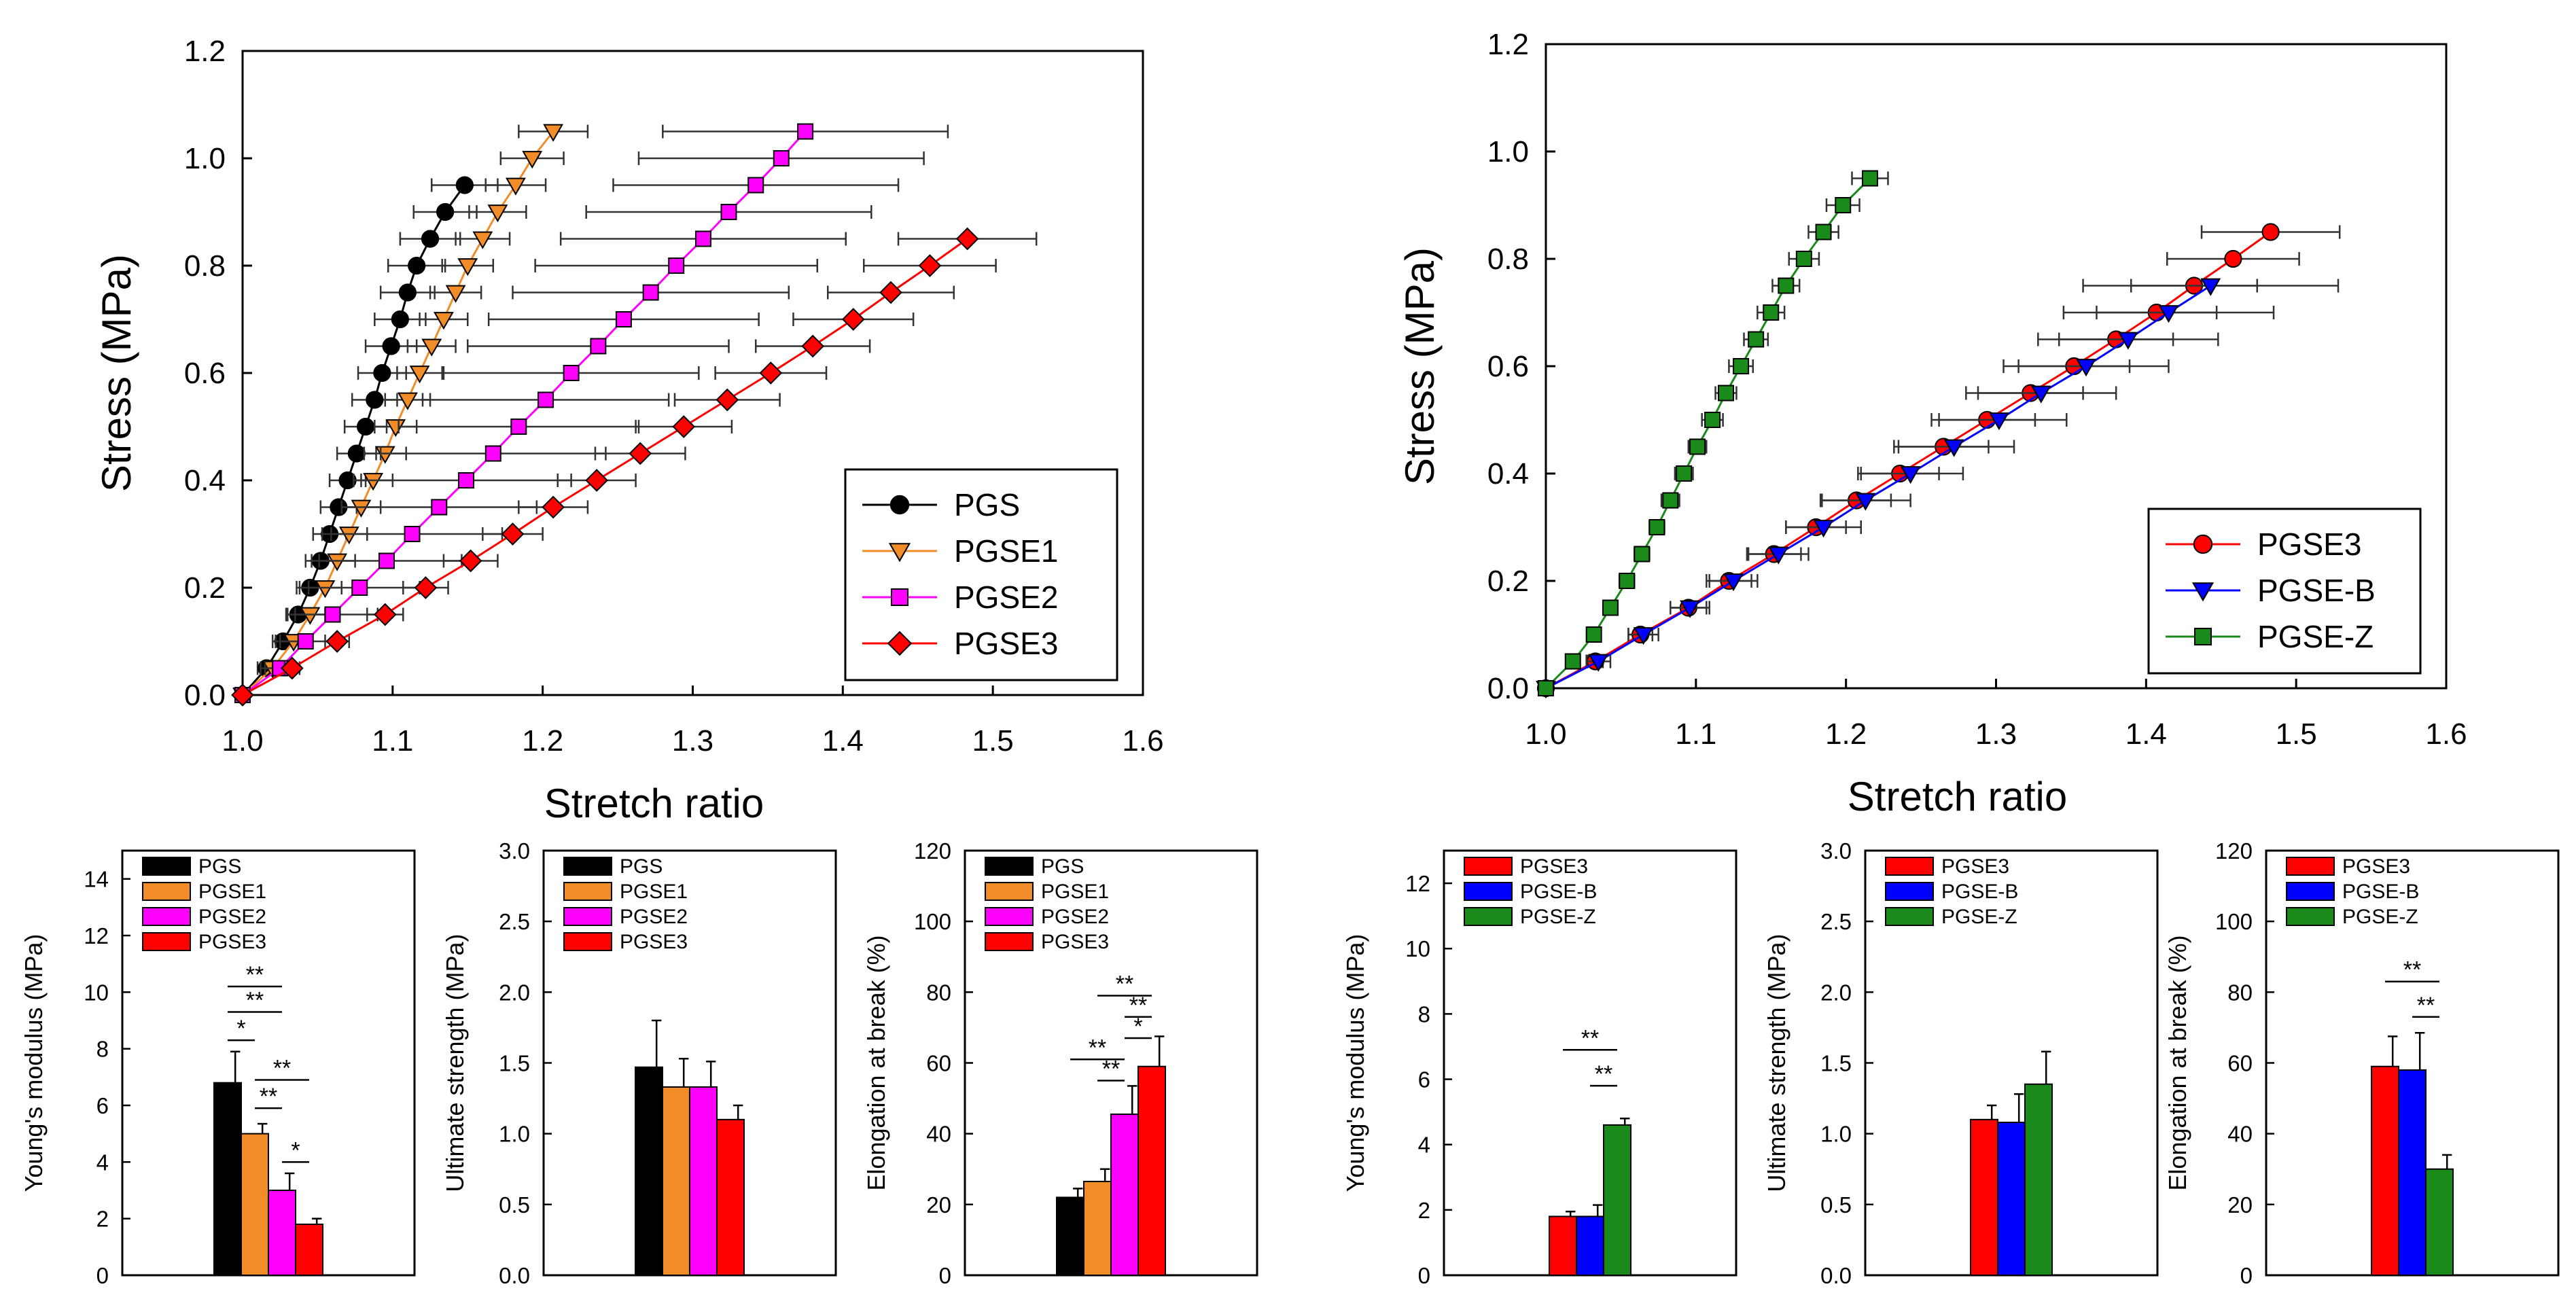  What do you see at coordinates (116, 373) in the screenshot?
I see `y-axis-label: Stress (MPa)` at bounding box center [116, 373].